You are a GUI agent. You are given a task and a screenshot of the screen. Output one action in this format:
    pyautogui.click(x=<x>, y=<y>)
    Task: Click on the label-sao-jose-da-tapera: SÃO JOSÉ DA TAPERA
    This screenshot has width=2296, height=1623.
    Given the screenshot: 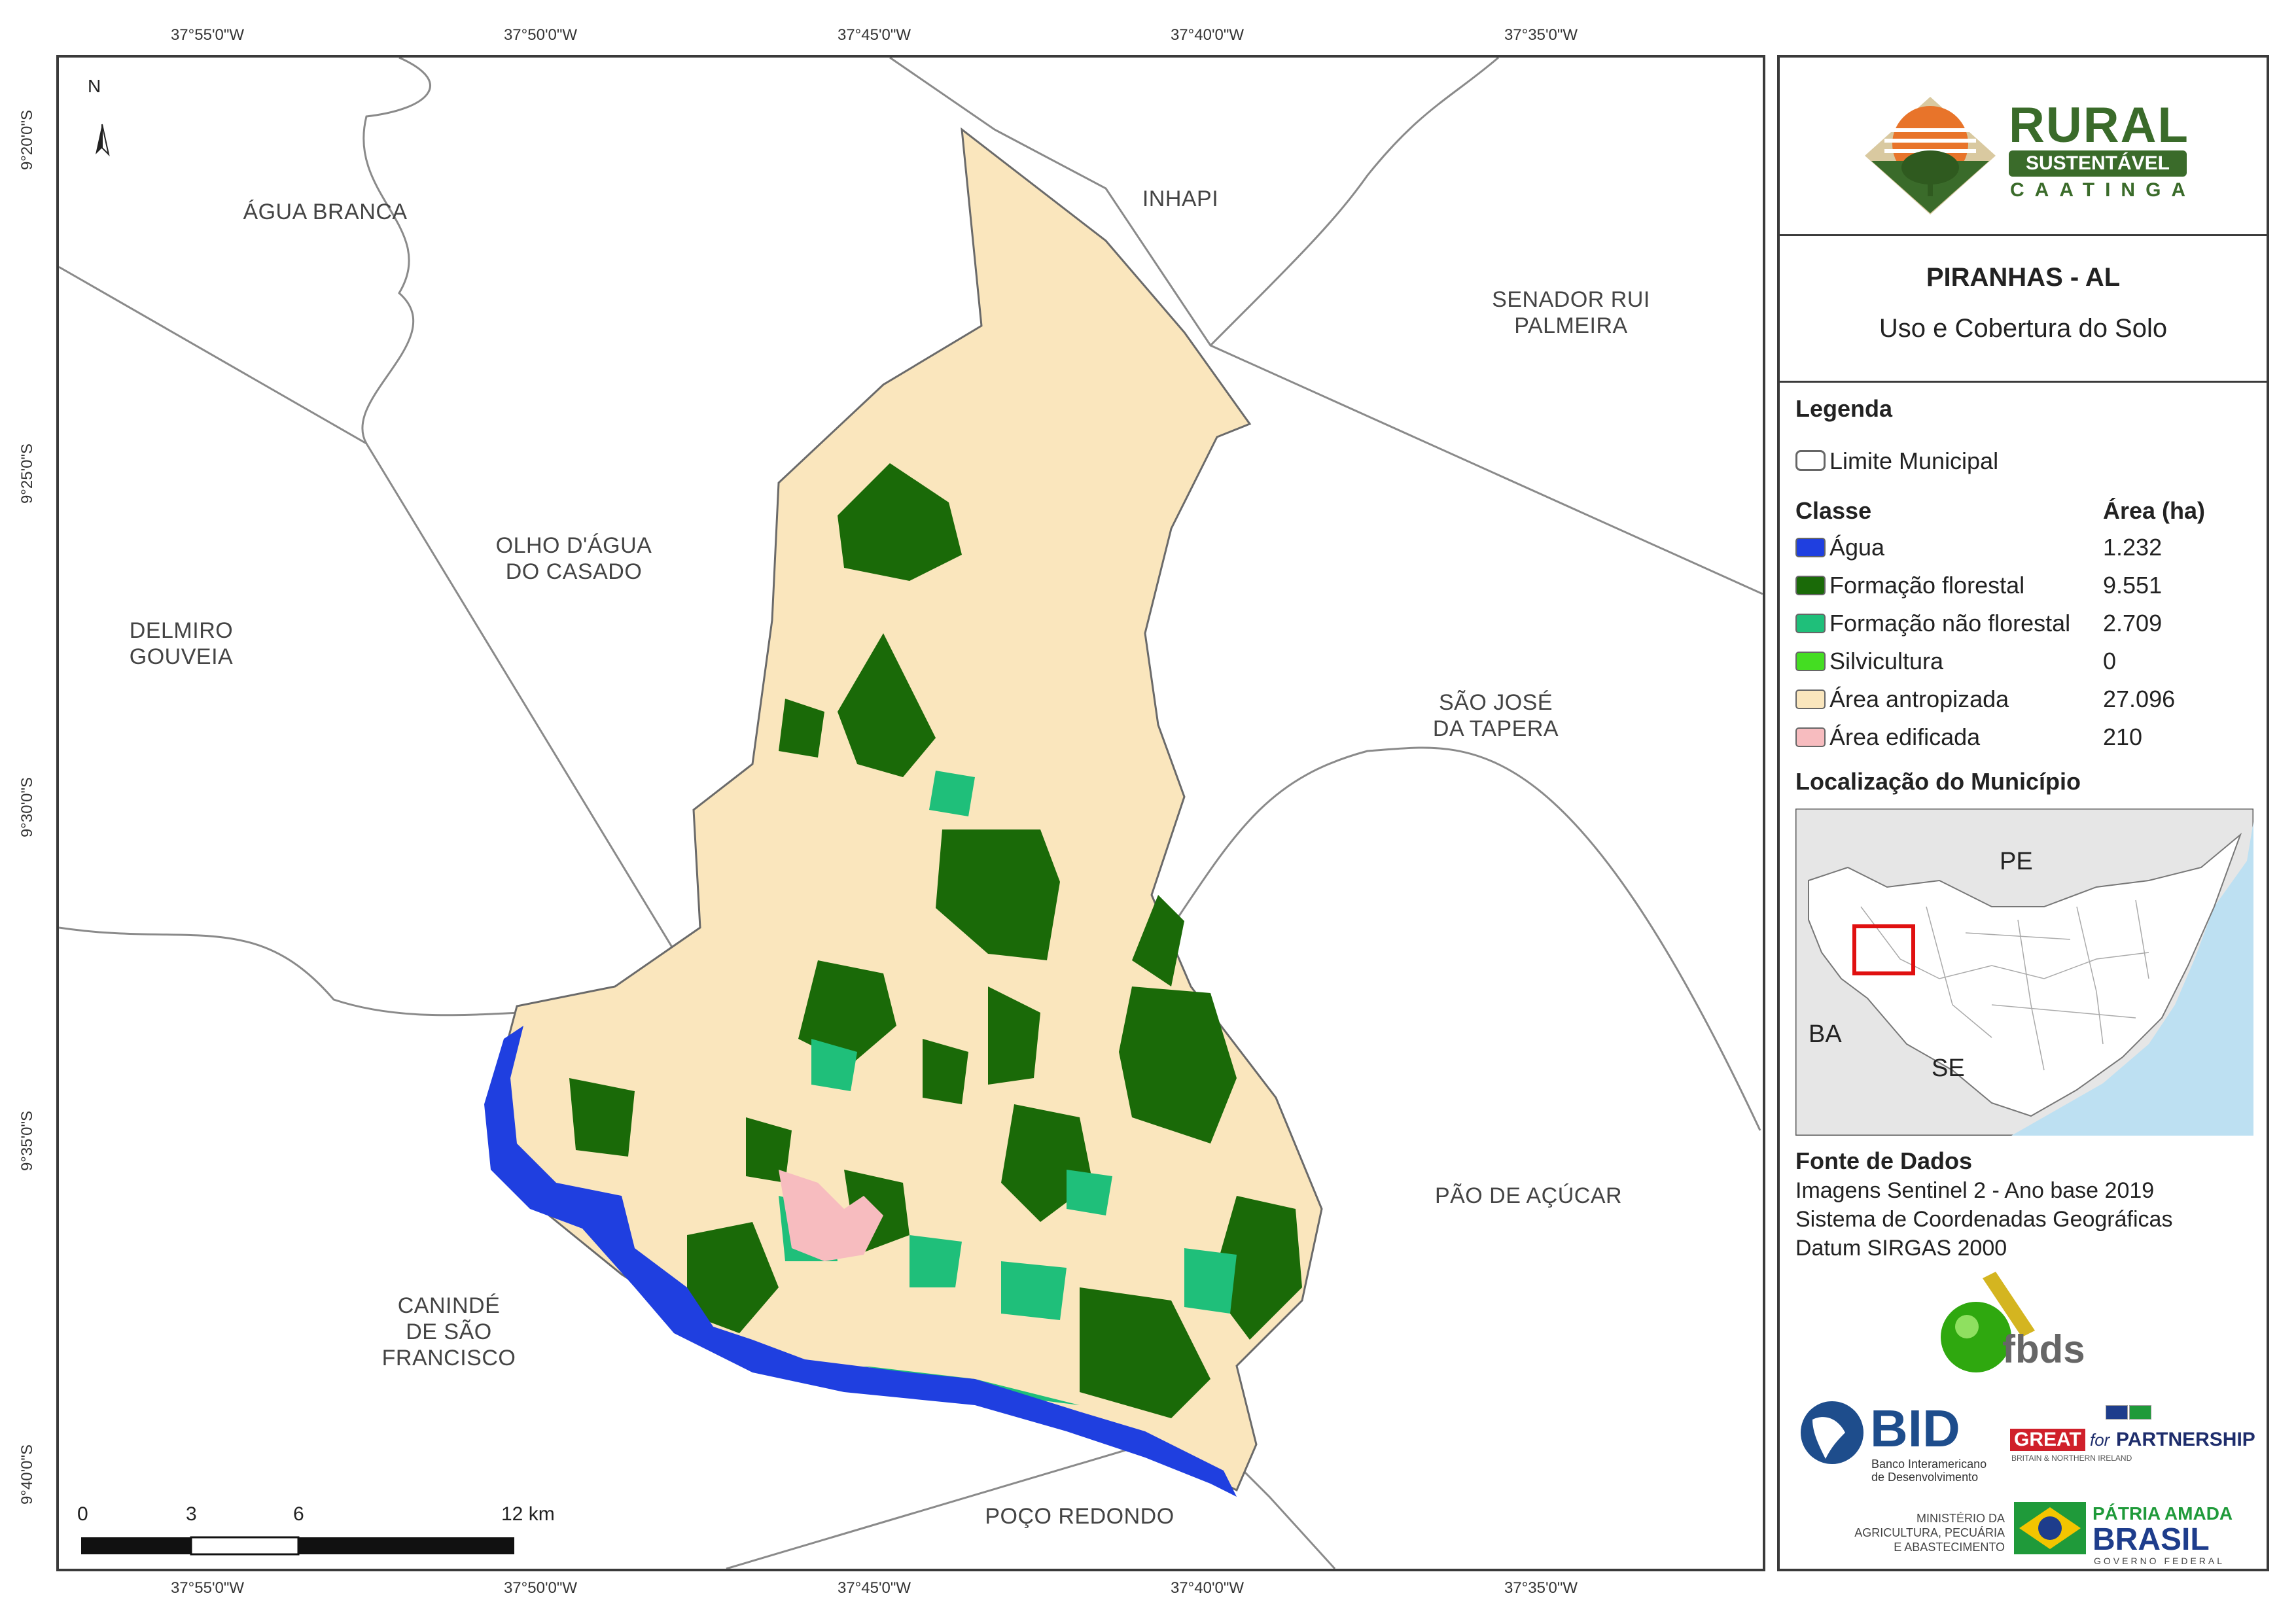 What is the action you would take?
    pyautogui.click(x=1495, y=715)
    